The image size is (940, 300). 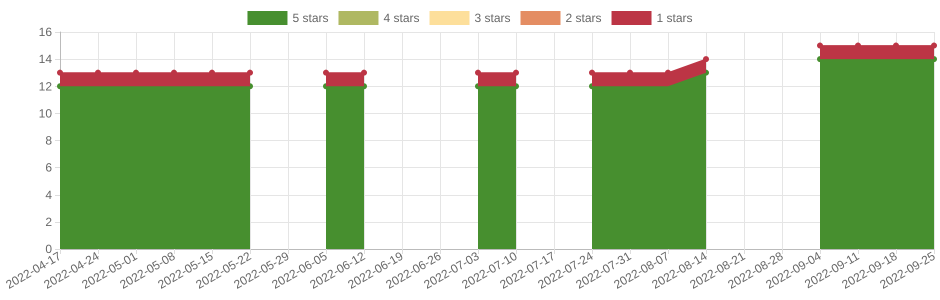 What do you see at coordinates (492, 18) in the screenshot?
I see `legend-label: 3 stars` at bounding box center [492, 18].